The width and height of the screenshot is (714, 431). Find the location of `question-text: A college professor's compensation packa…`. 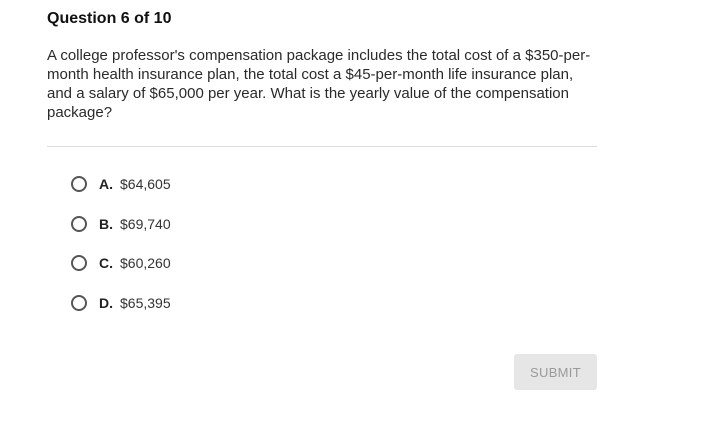

question-text: A college professor's compensation packa… is located at coordinates (319, 84).